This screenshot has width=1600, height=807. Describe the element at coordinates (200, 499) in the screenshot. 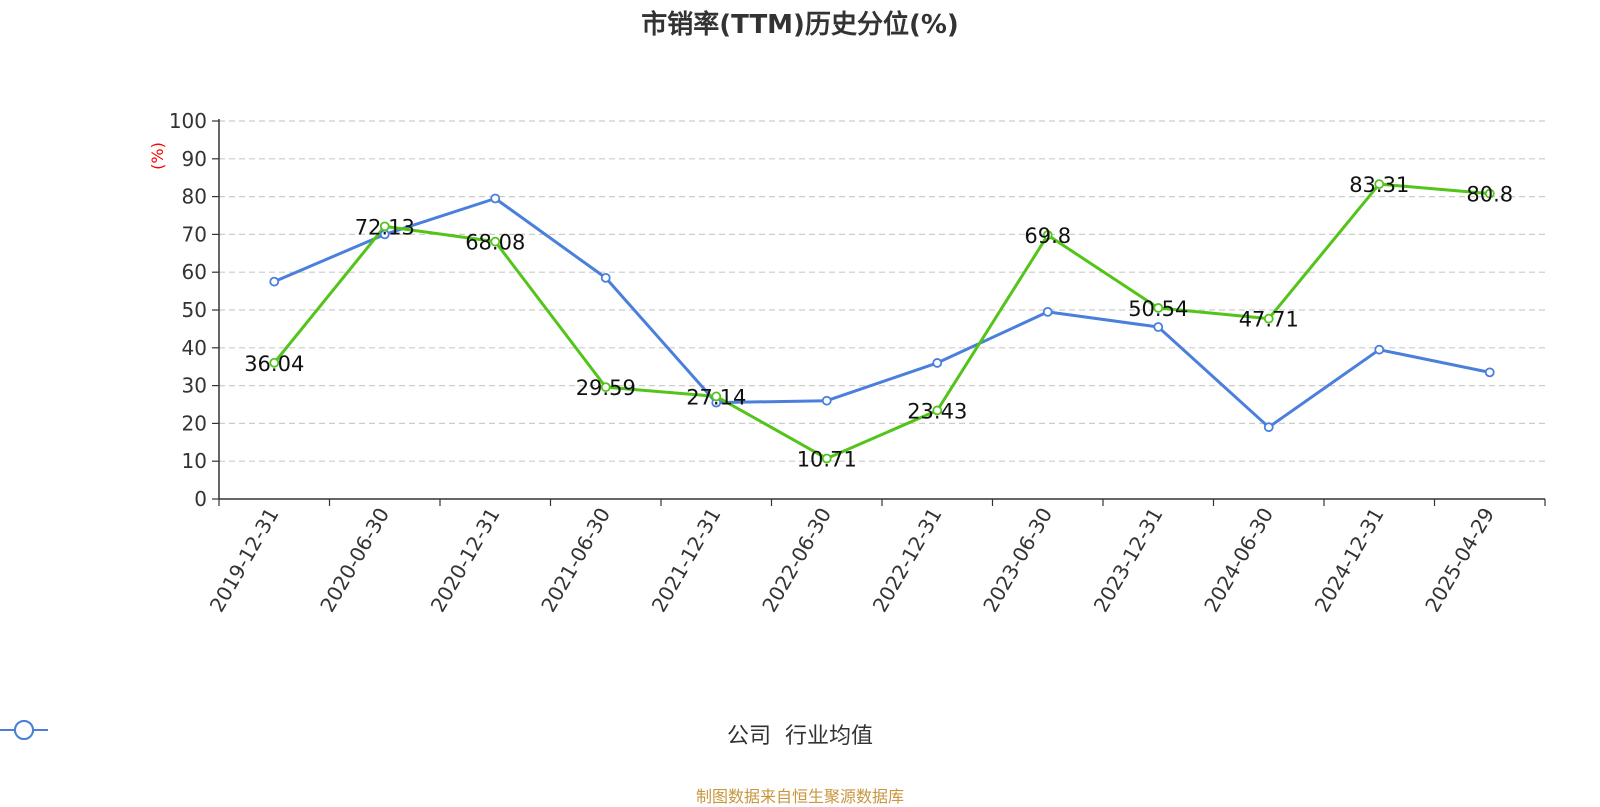

I see `y-tick-label: 0` at that location.